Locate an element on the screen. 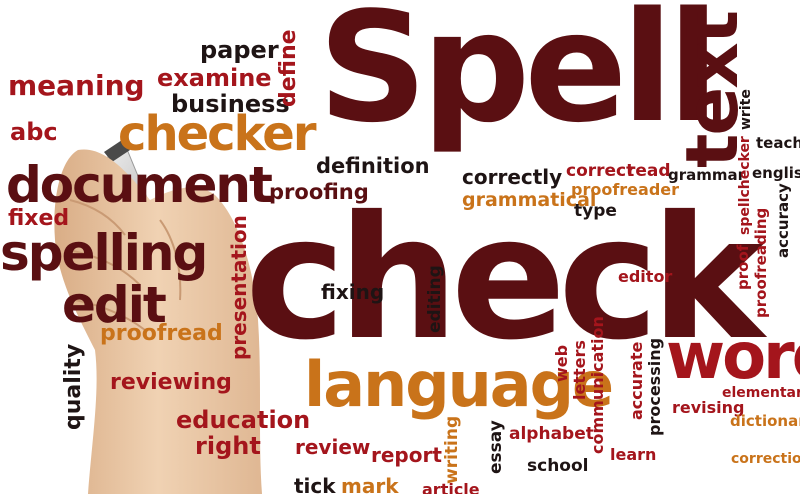 Image resolution: width=800 pixels, height=494 pixels. word-read: read is located at coordinates (649, 171).